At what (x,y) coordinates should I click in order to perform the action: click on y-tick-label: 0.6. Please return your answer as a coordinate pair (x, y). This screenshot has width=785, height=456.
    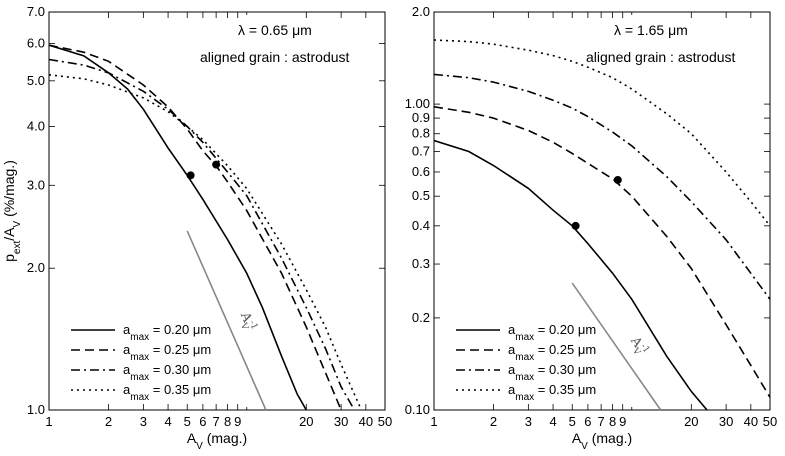
    Looking at the image, I should click on (421, 171).